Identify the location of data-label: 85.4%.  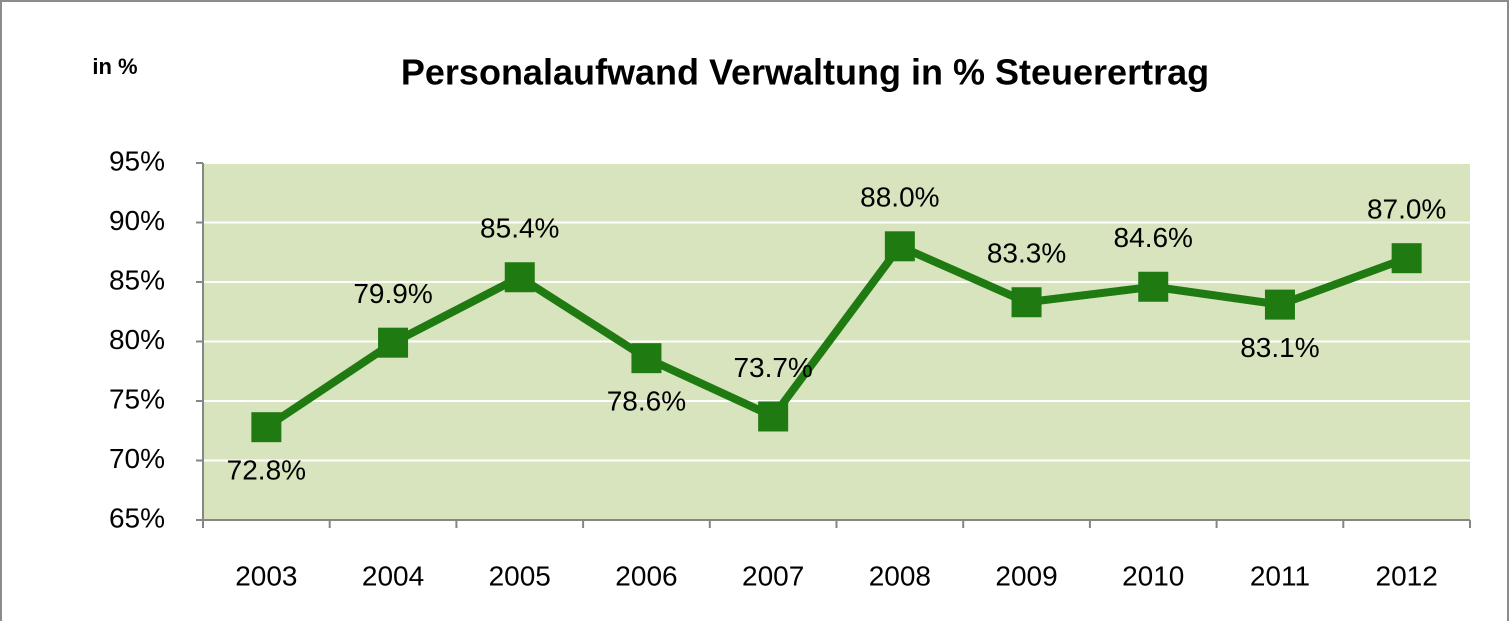
(519, 228).